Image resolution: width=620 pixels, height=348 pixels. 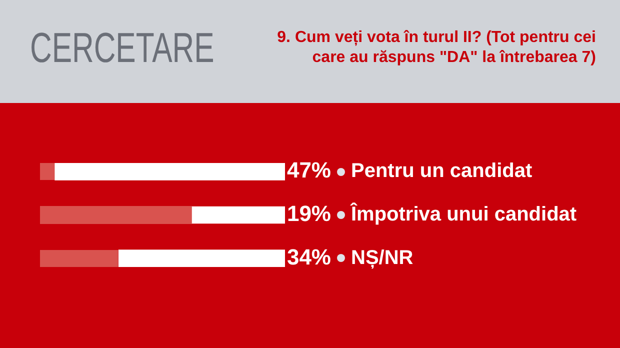 What do you see at coordinates (382, 257) in the screenshot?
I see `y-tick-label: NȘ/NR` at bounding box center [382, 257].